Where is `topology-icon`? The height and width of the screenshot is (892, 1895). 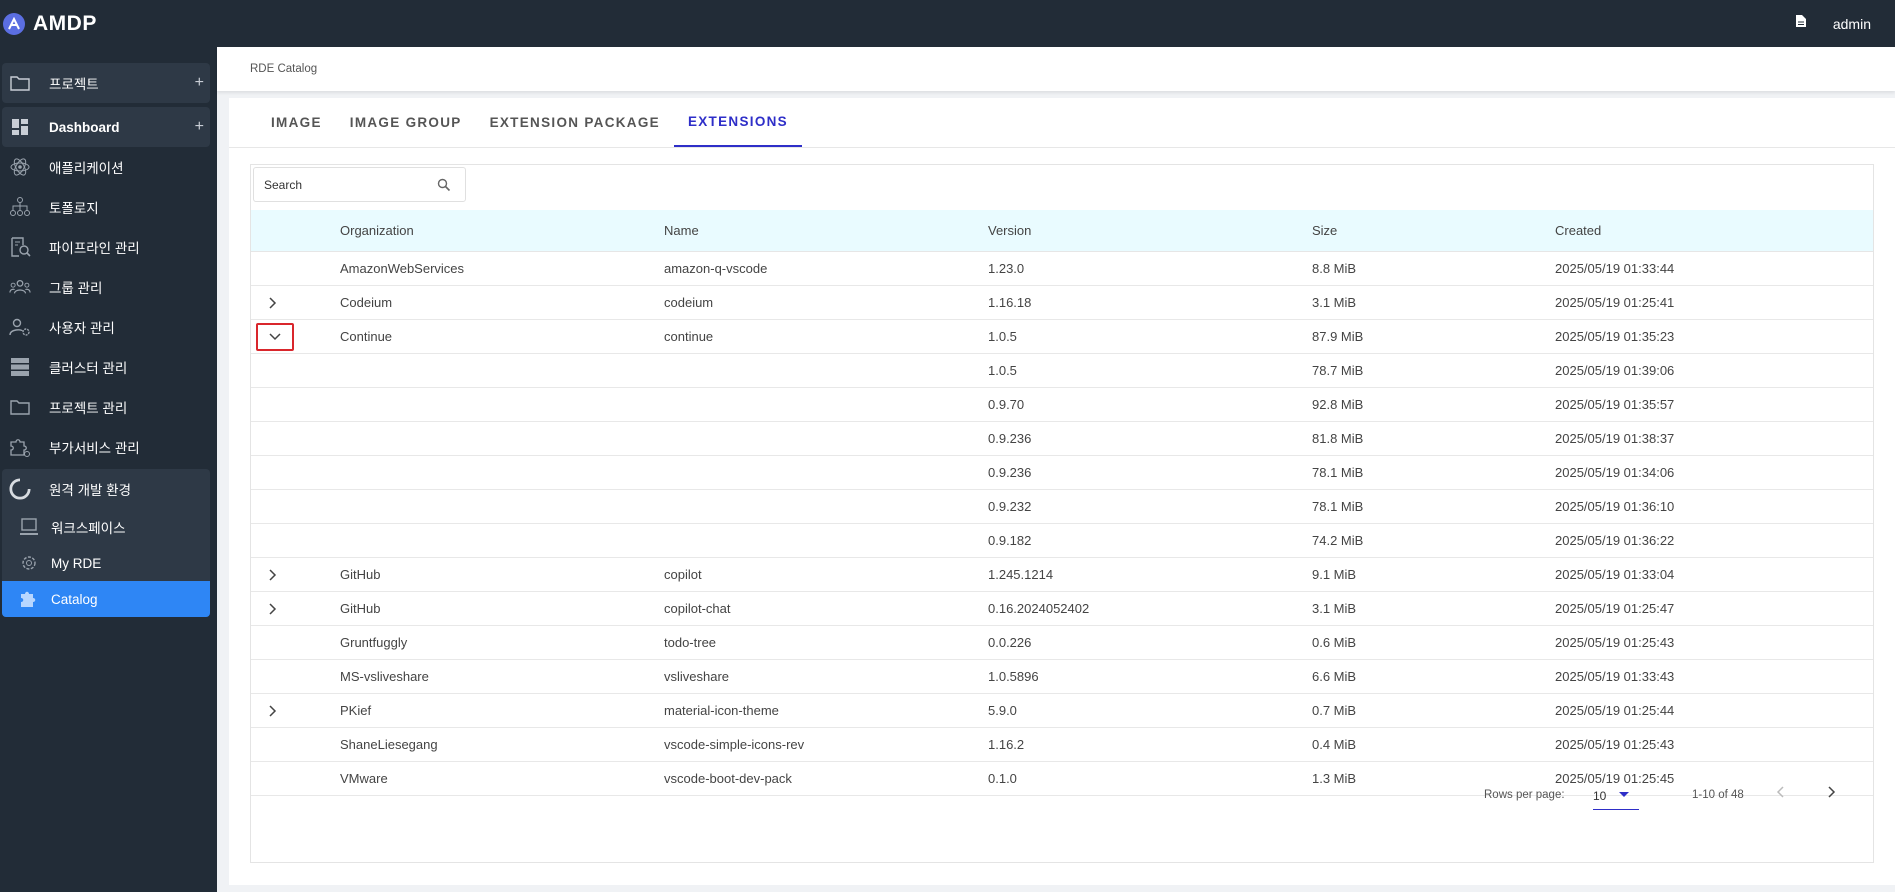 topology-icon is located at coordinates (20, 207).